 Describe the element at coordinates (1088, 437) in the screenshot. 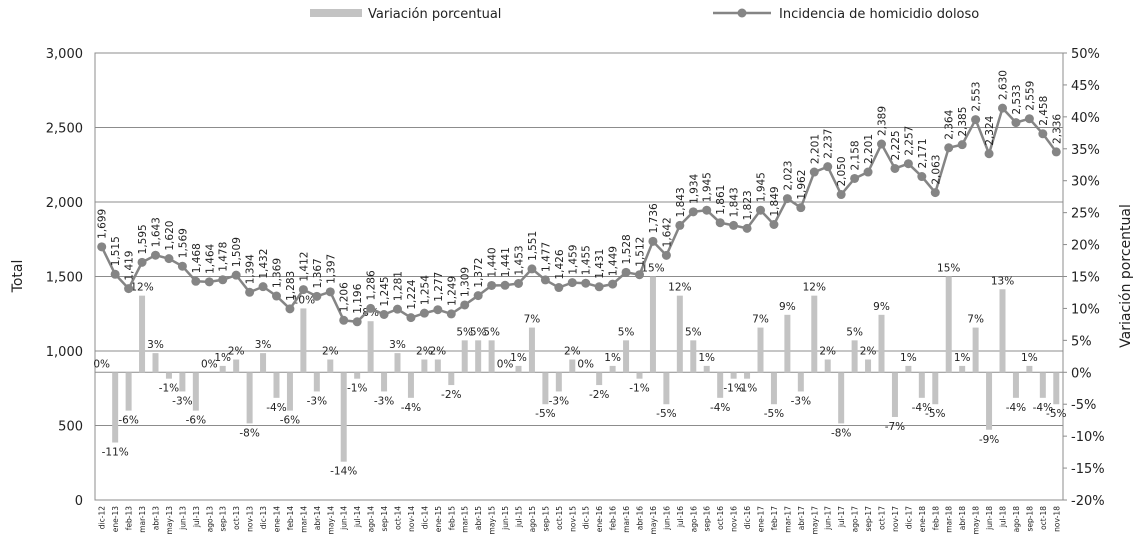

I see `y2-tick-label: -10%` at that location.